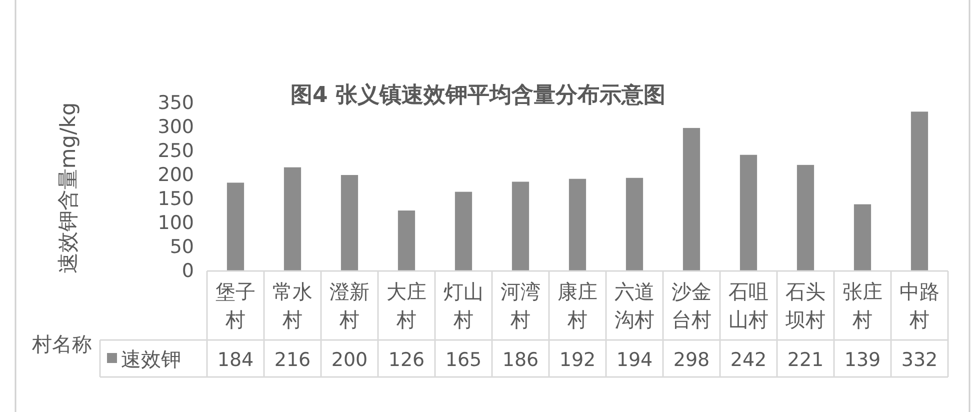 The height and width of the screenshot is (412, 980). Describe the element at coordinates (805, 306) in the screenshot. I see `x-tick-label: 石头坝村` at that location.